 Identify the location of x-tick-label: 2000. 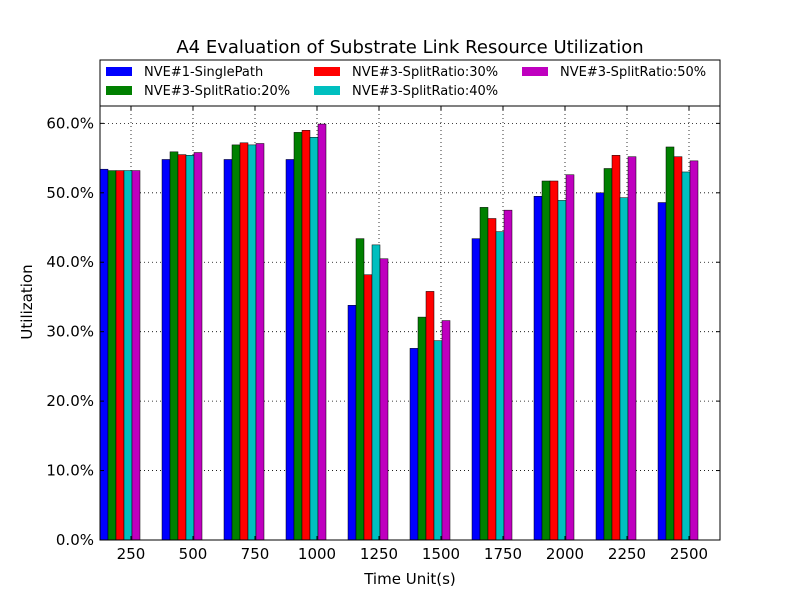
(565, 554).